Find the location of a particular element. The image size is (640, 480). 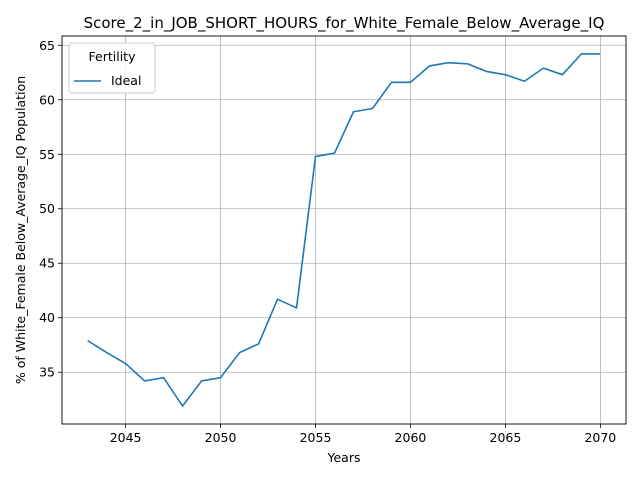

x-tick-label: 2045 is located at coordinates (126, 437).